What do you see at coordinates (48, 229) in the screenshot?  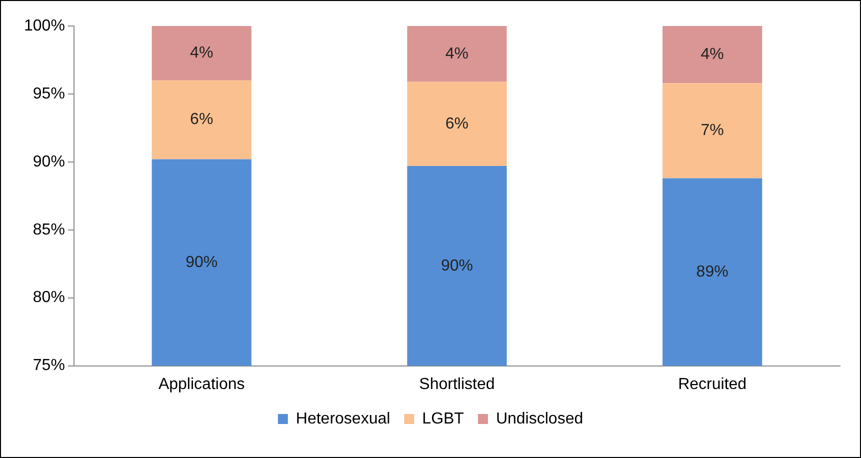 I see `y-tick-label: 85%` at bounding box center [48, 229].